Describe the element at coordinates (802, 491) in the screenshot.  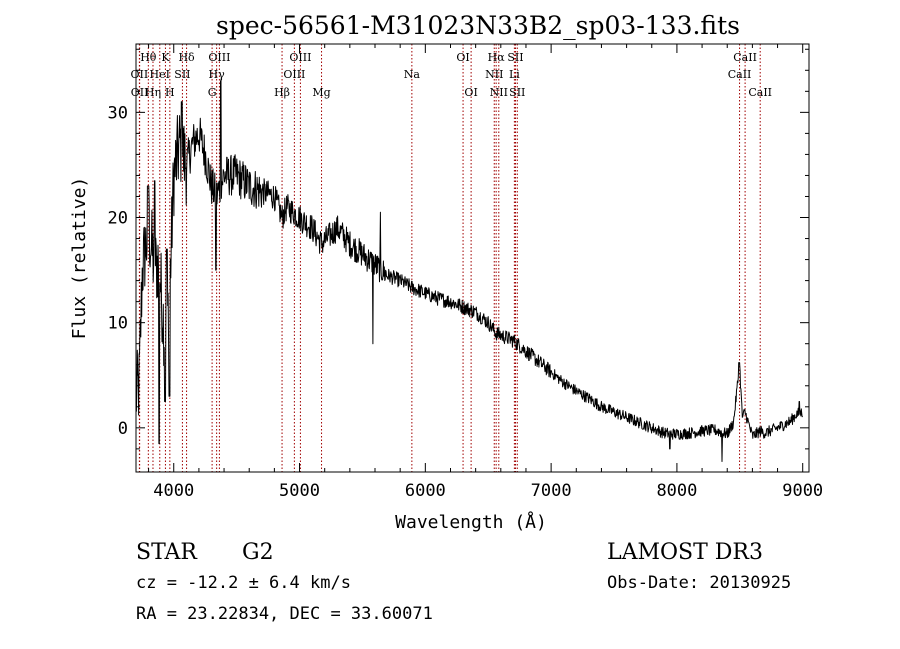
I see `x-tick-label-5: 9000` at that location.